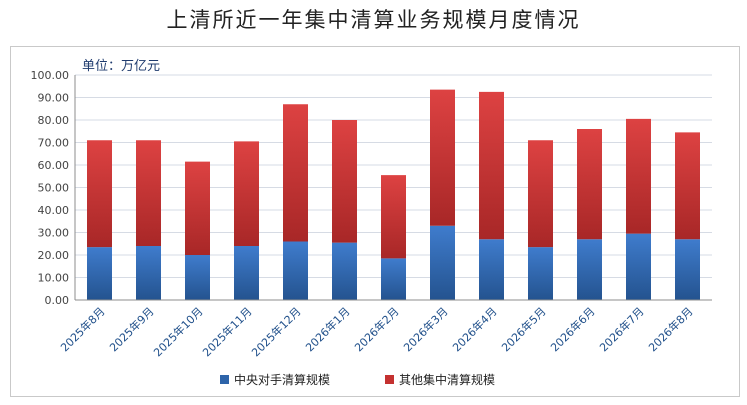 The width and height of the screenshot is (747, 405). What do you see at coordinates (327, 329) in the screenshot?
I see `x-tick-label: 2026年1月` at bounding box center [327, 329].